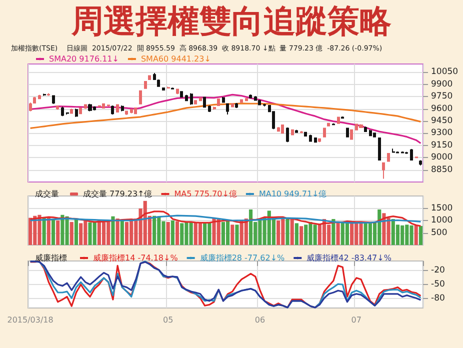 This screenshot has width=463, height=348. I want to click on y-tick-label: 10050, so click(444, 72).